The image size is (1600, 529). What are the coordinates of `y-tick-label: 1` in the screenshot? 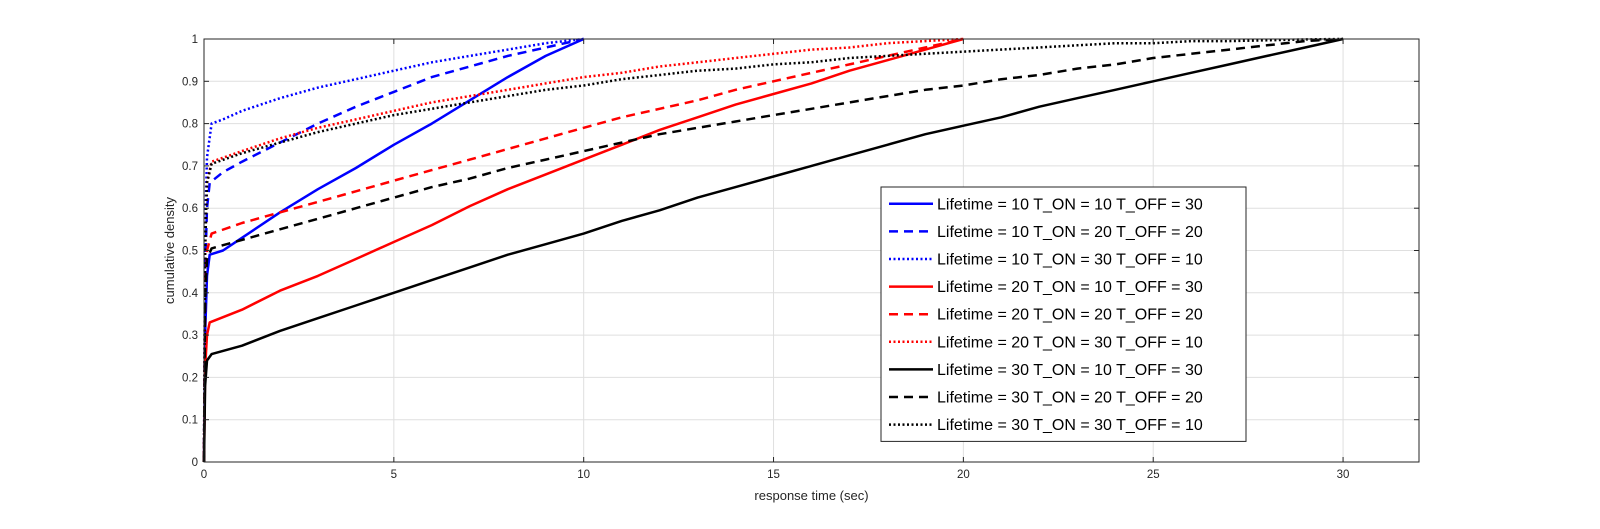 It's located at (195, 40).